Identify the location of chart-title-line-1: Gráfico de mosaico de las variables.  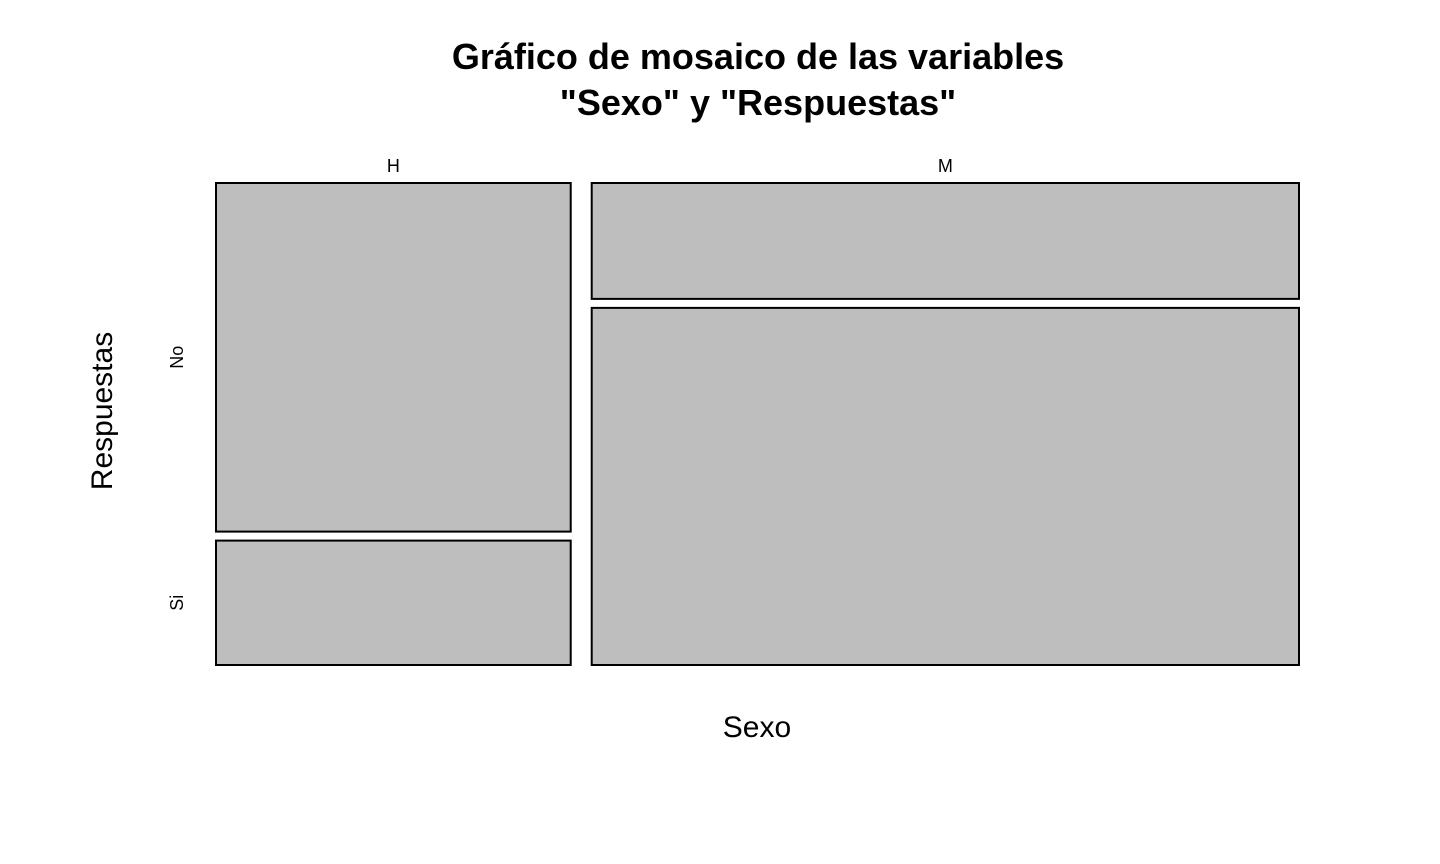
(758, 56).